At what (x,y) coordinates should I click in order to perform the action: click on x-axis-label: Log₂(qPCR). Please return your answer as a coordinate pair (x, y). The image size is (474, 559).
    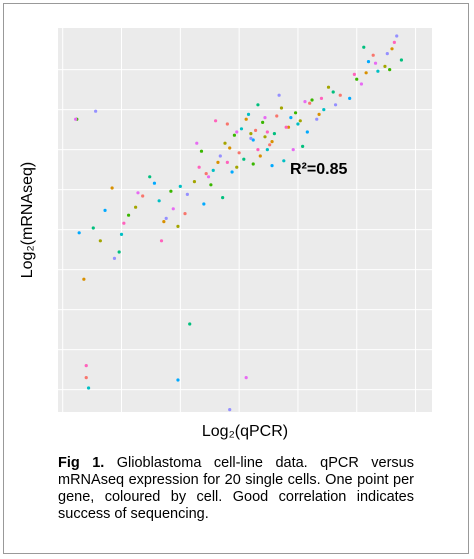
    Looking at the image, I should click on (245, 431).